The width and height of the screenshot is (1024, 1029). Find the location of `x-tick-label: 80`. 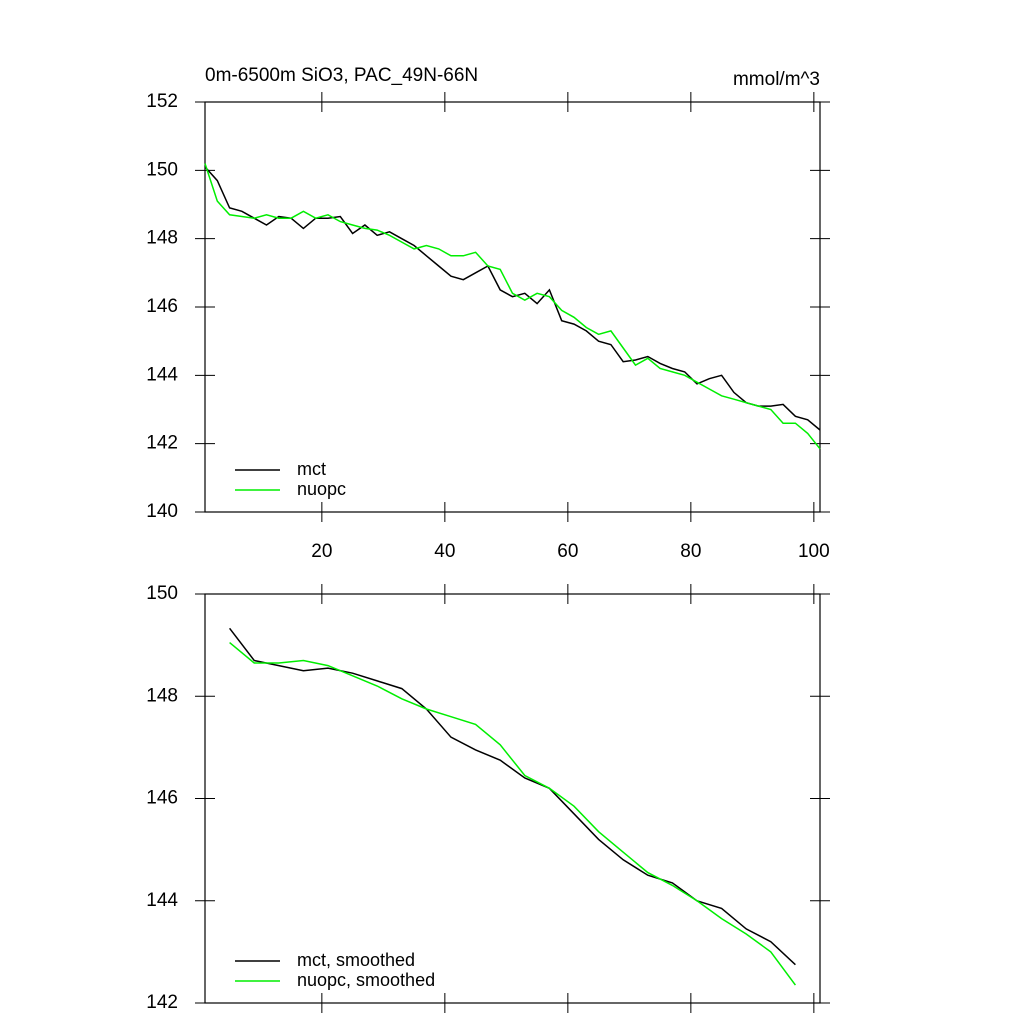

x-tick-label: 80 is located at coordinates (690, 551).